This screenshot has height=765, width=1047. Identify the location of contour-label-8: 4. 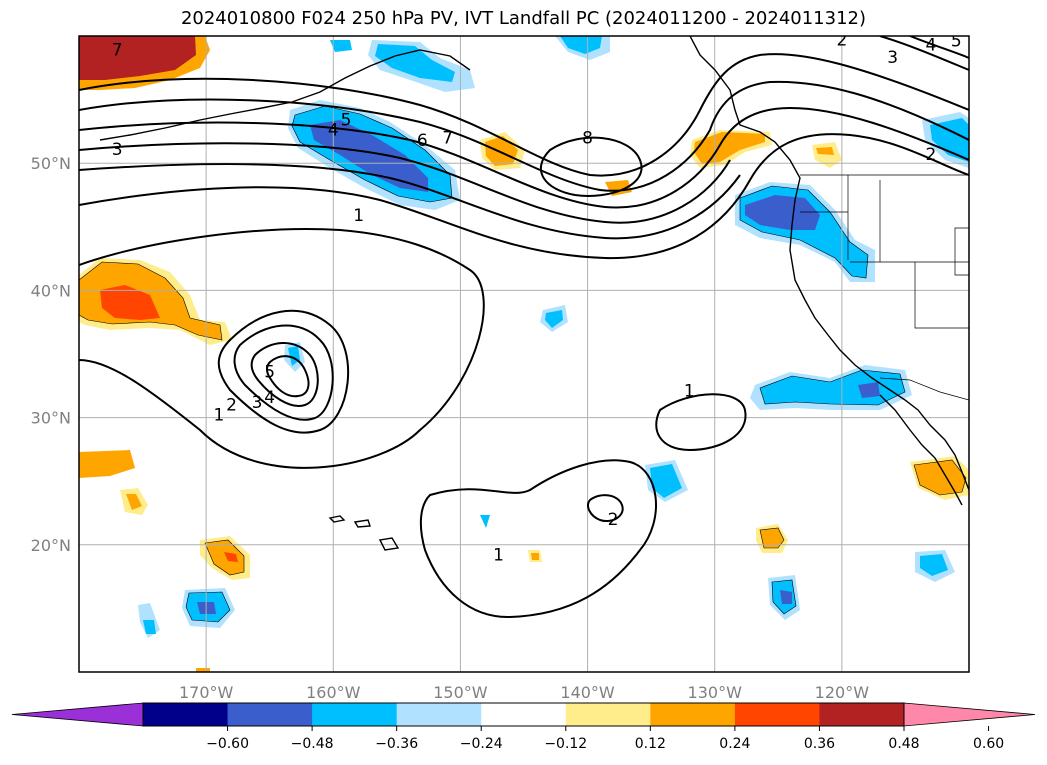
(930, 45).